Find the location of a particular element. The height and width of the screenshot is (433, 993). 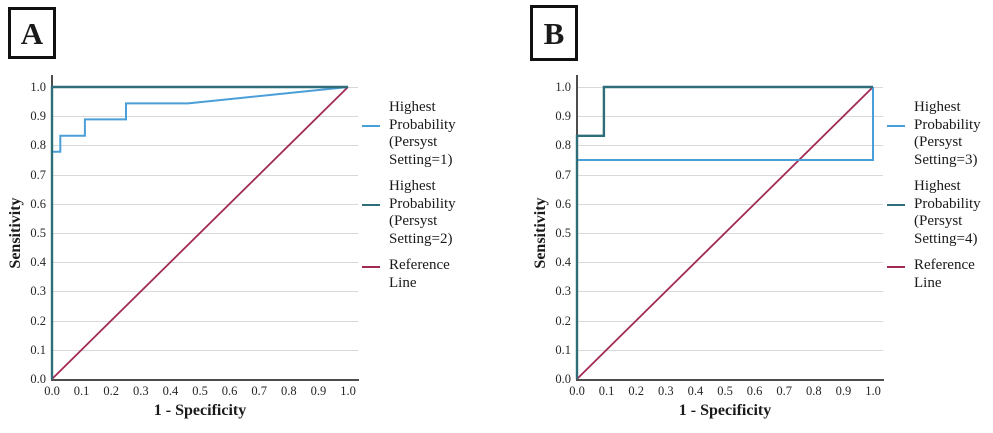

legend-item-highest-probability-persyst-setting-3: Highest Probability (Persyst Setting=3) is located at coordinates (940, 134).